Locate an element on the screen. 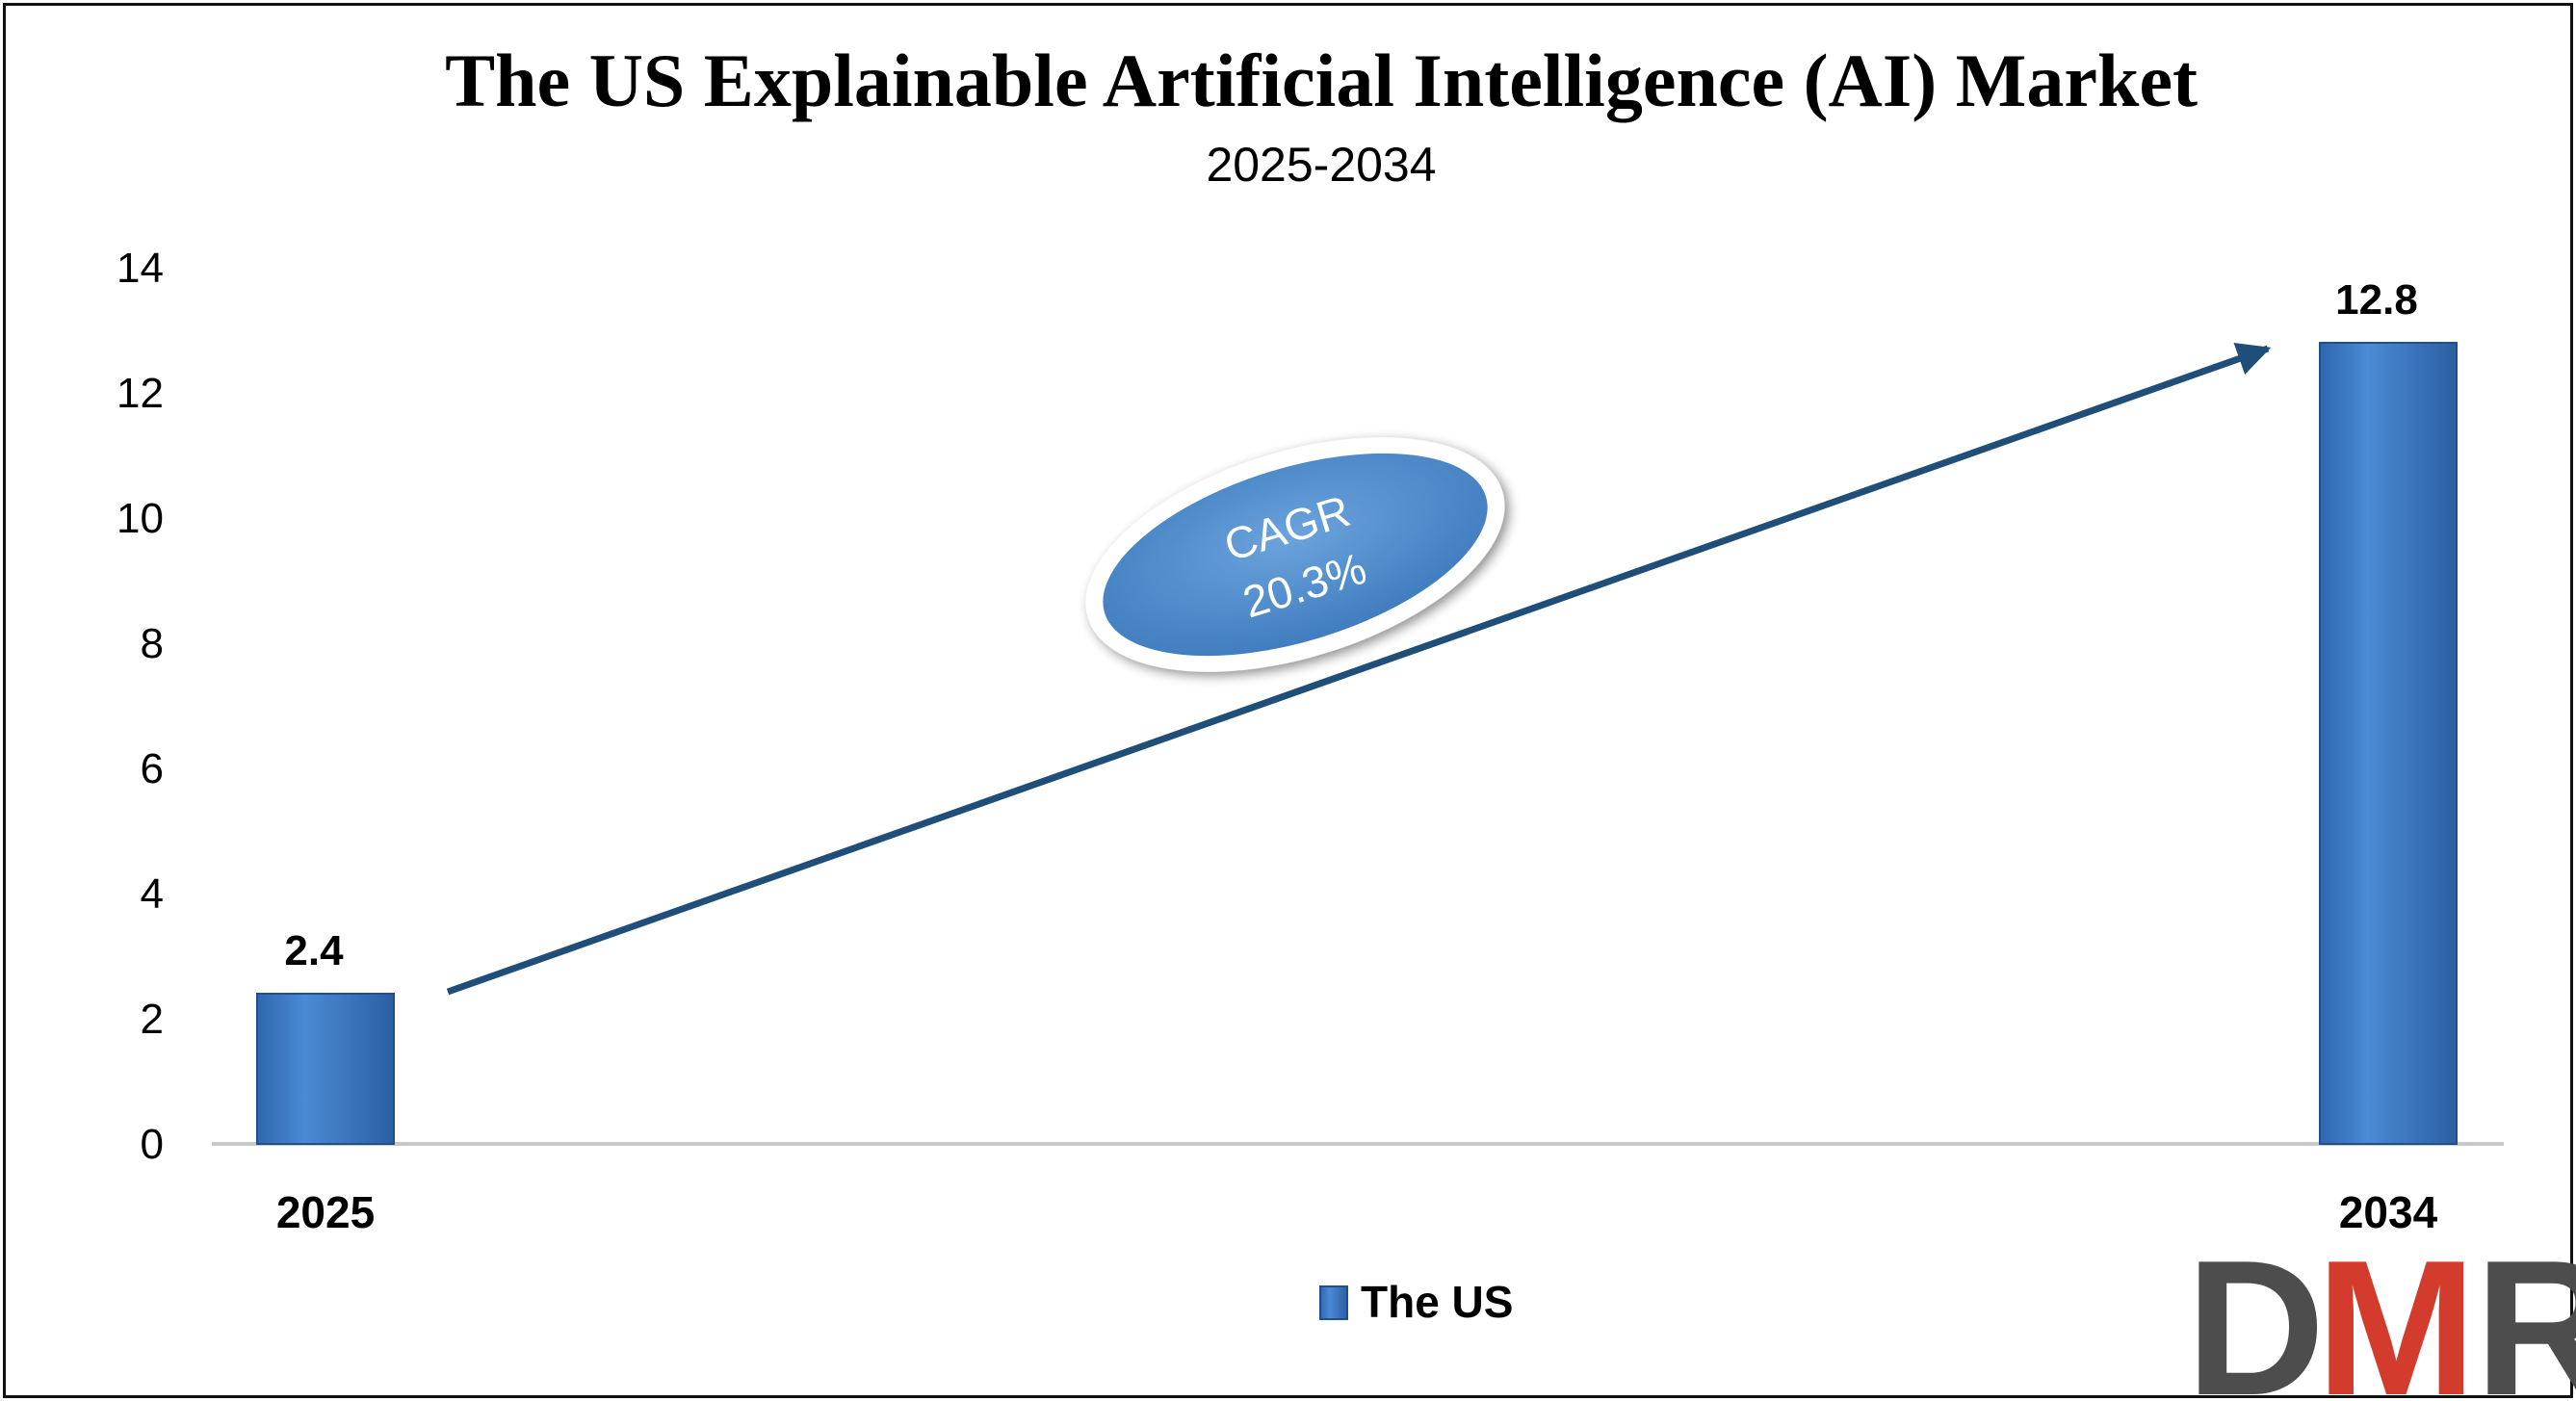 The image size is (2576, 1401). y-tick-label: 6 is located at coordinates (152, 769).